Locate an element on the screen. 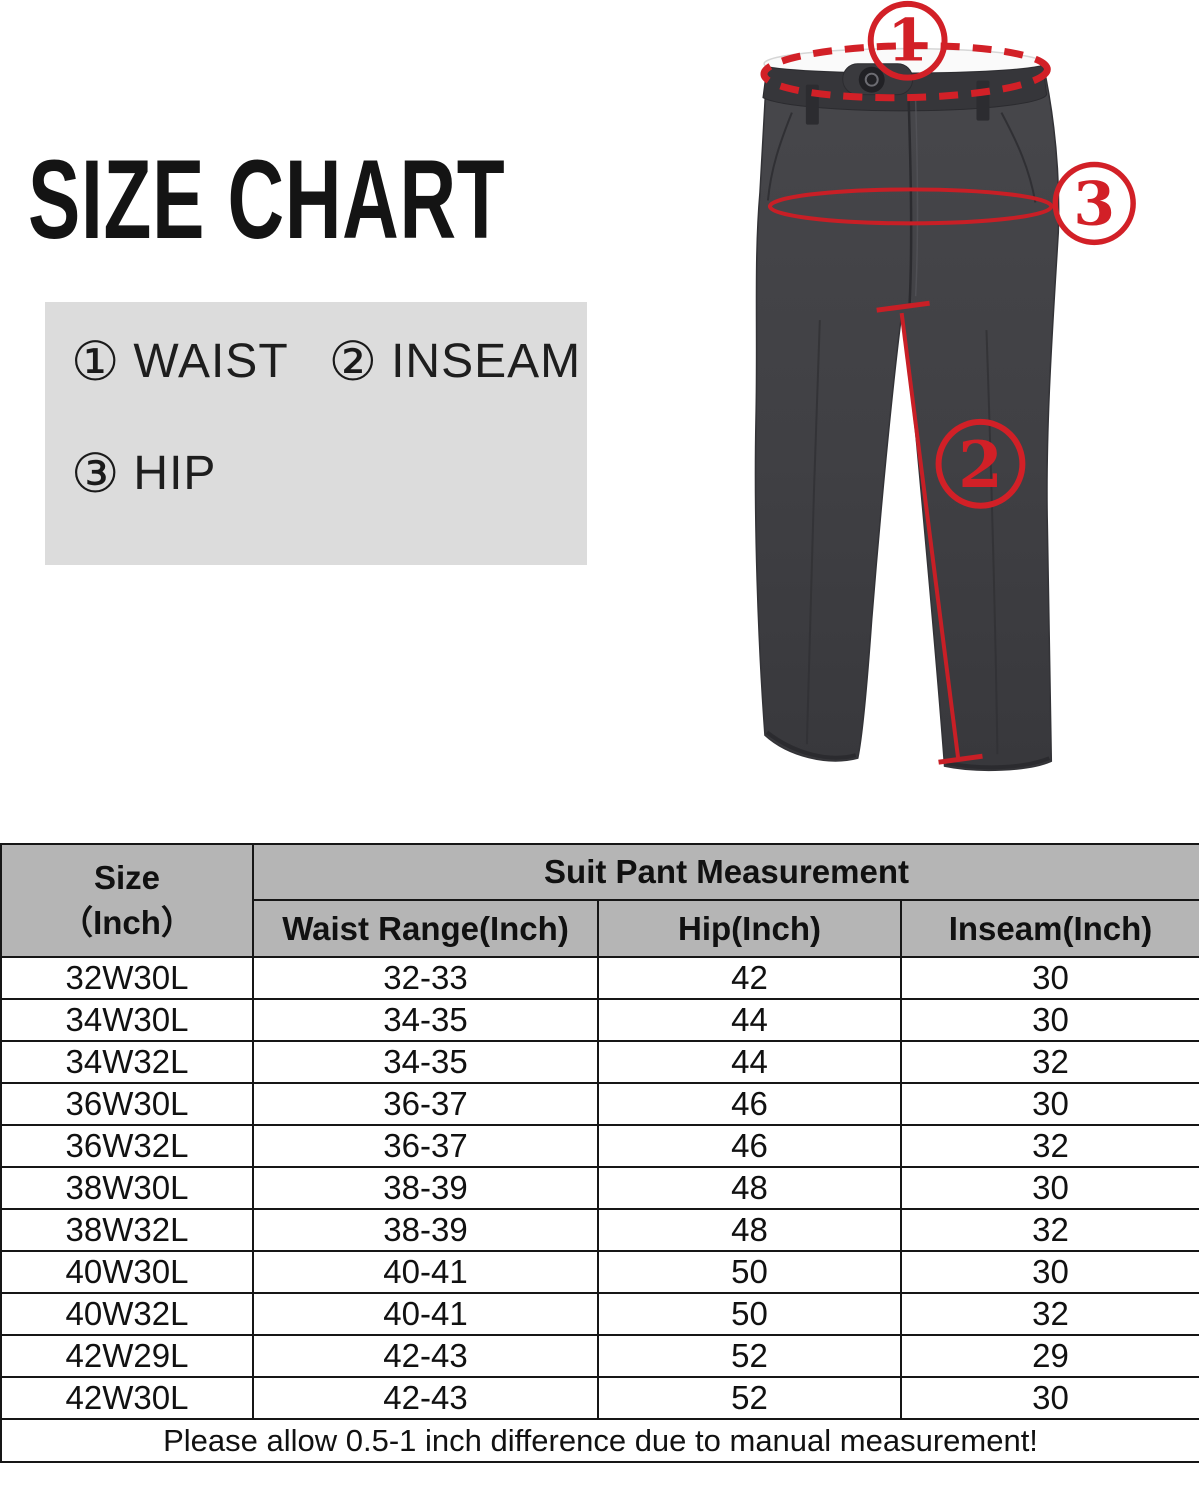 The image size is (1199, 1500). table-row: 40W30L 40-41 50 30 is located at coordinates (599, 1272).